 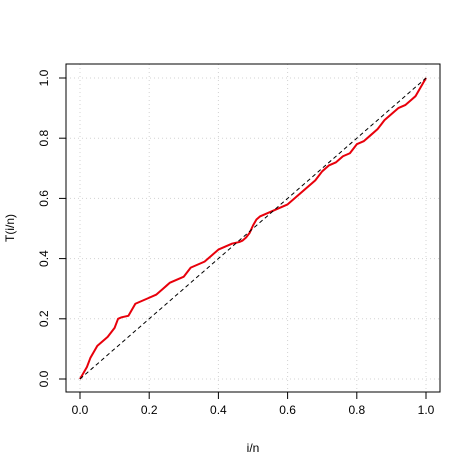 What do you see at coordinates (253, 448) in the screenshot?
I see `x-axis-label: i/n` at bounding box center [253, 448].